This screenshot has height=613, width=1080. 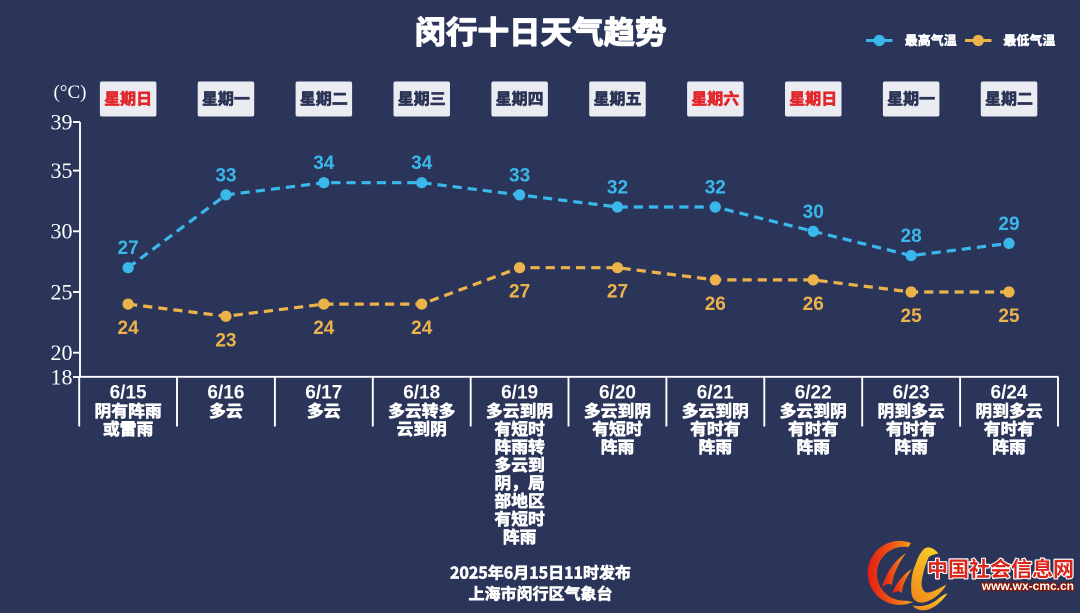 I want to click on svg-text: 29, so click(x=1008, y=224).